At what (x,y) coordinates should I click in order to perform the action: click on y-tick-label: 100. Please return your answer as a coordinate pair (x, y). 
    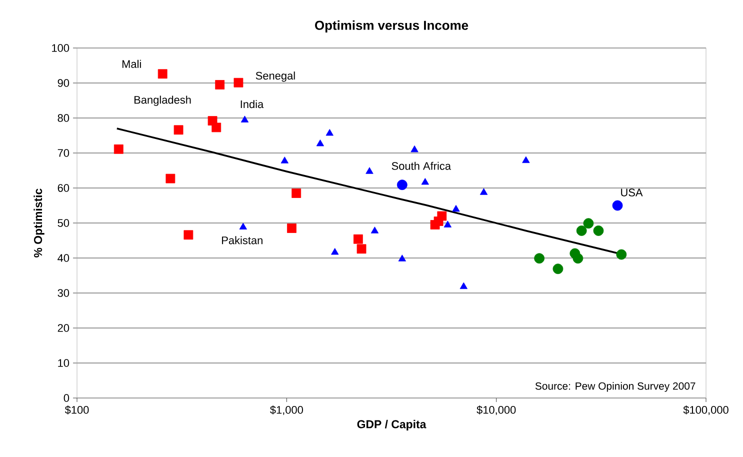
    Looking at the image, I should click on (61, 48).